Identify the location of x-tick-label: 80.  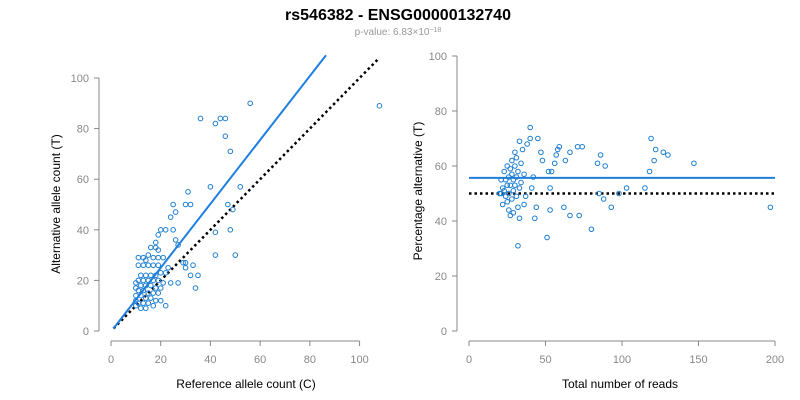
(310, 360).